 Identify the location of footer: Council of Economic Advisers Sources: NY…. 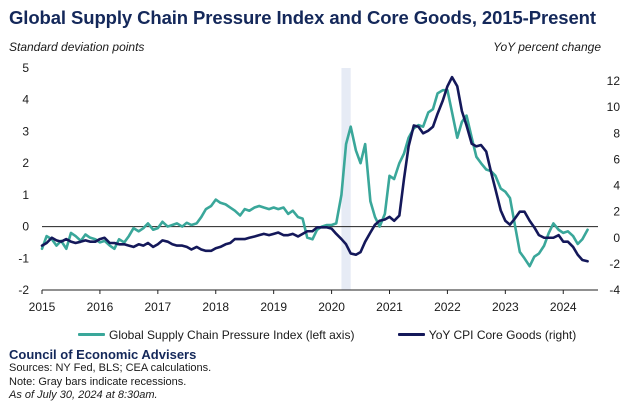
(110, 375).